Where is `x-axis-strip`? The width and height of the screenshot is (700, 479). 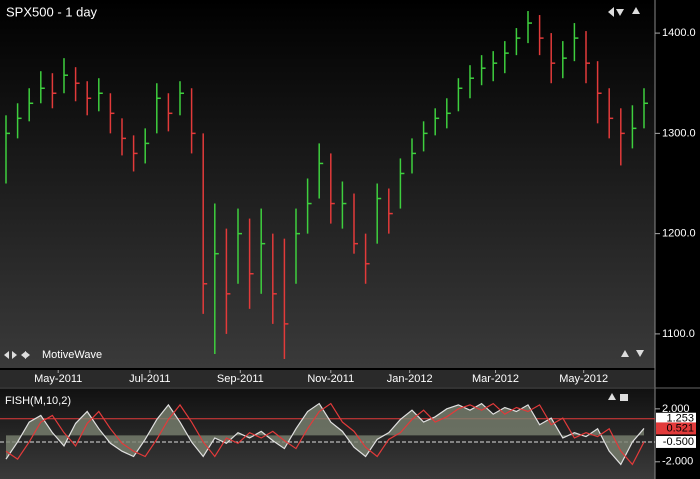 x-axis-strip is located at coordinates (327, 378).